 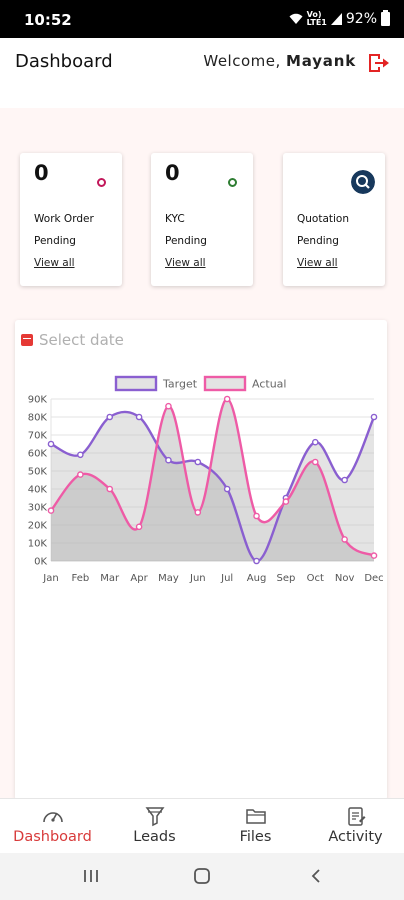 What do you see at coordinates (38, 454) in the screenshot?
I see `y-tick-label: 60K` at bounding box center [38, 454].